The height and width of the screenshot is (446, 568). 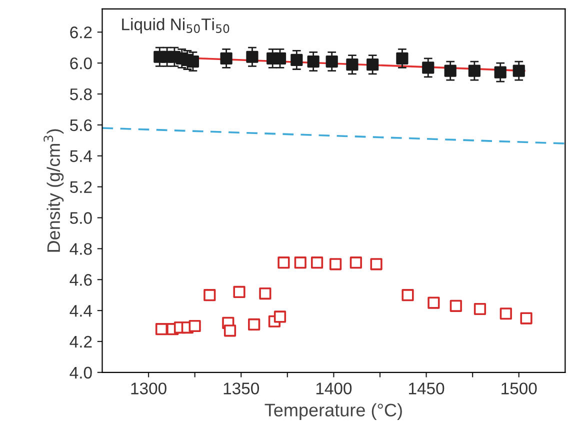 What do you see at coordinates (81, 372) in the screenshot?
I see `y-tick-label: 4.0` at bounding box center [81, 372].